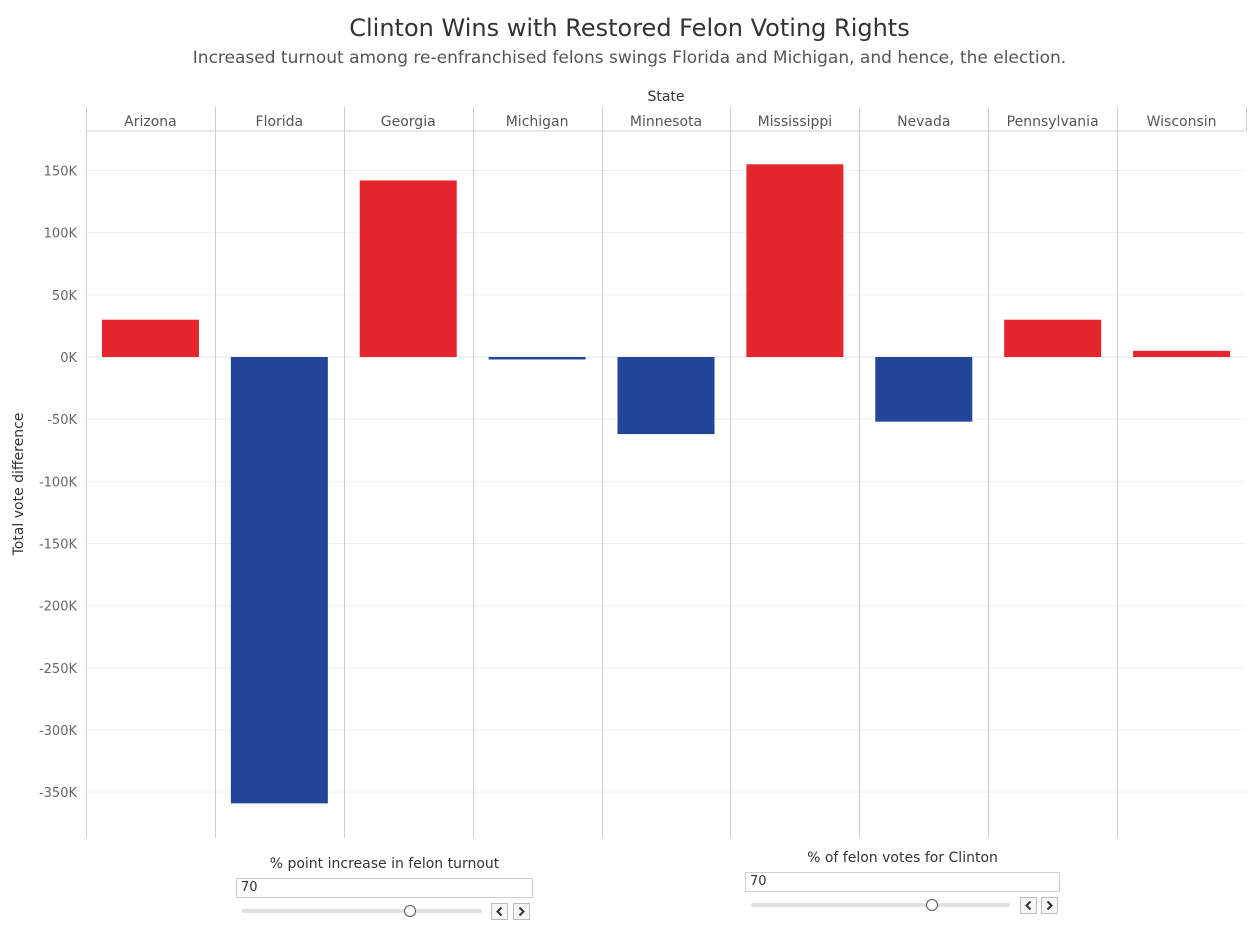  I want to click on state-label: Wisconsin, so click(1182, 122).